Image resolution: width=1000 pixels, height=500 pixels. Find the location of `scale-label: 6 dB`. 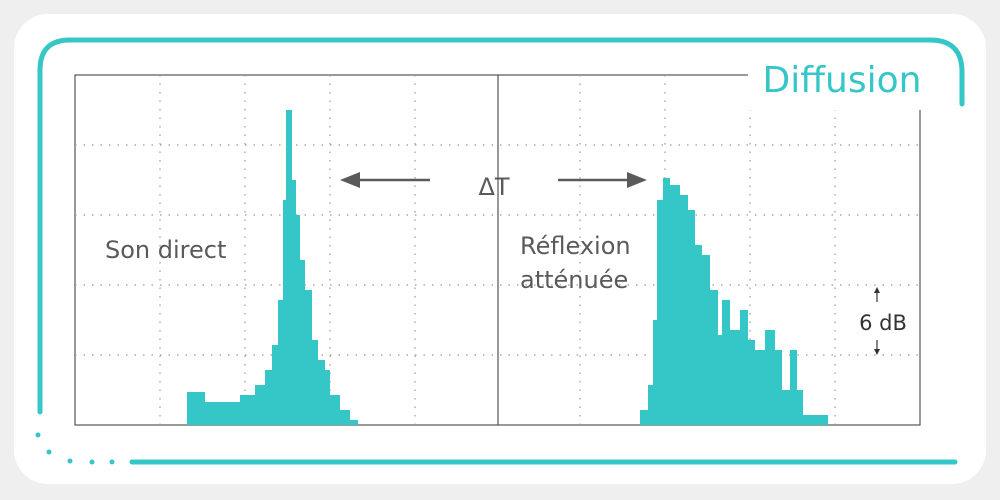

scale-label: 6 dB is located at coordinates (883, 323).